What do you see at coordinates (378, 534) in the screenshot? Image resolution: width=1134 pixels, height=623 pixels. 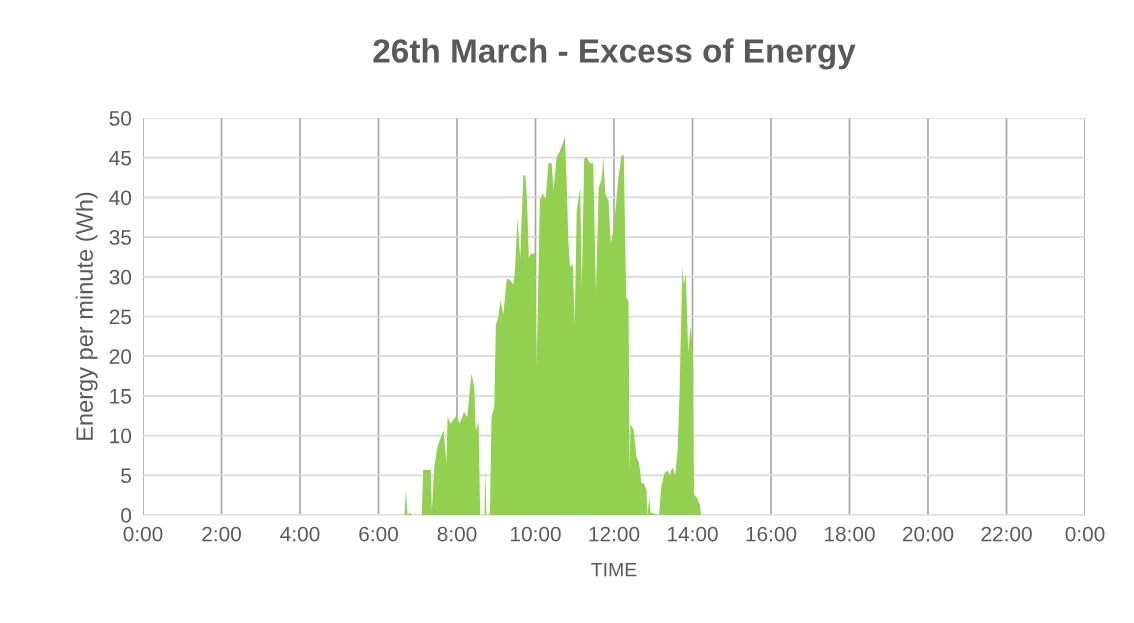 I see `x-tick-label: 6:00` at bounding box center [378, 534].